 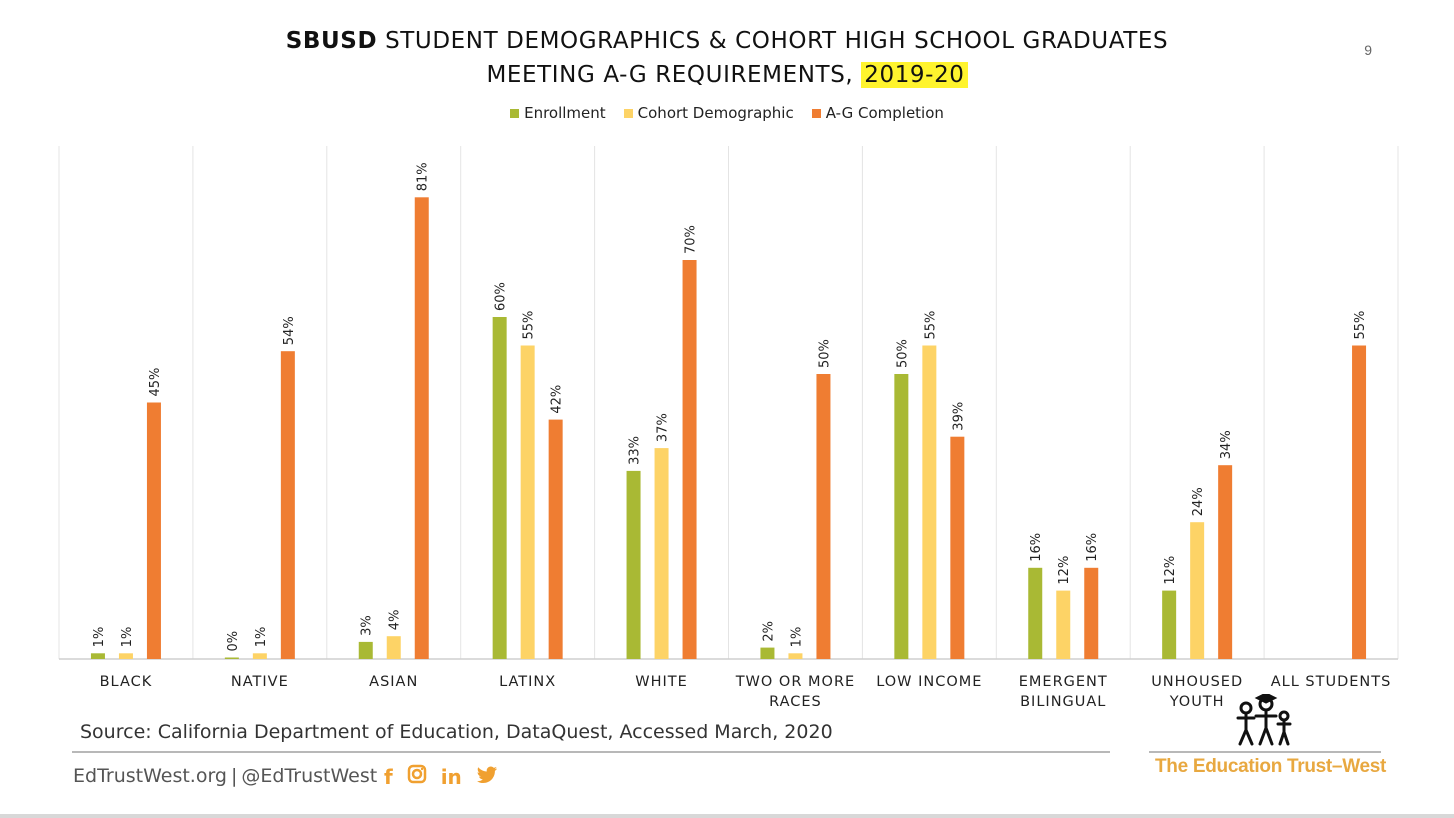 What do you see at coordinates (795, 702) in the screenshot?
I see `category-label: RACES` at bounding box center [795, 702].